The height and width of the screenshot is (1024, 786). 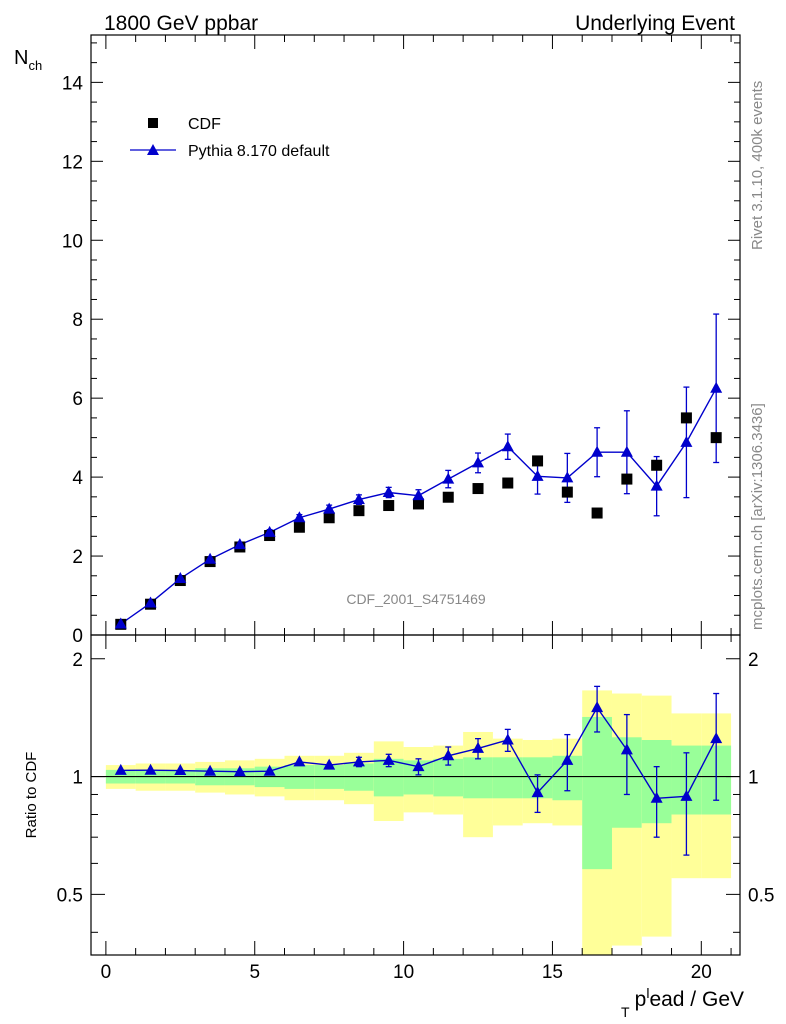 I want to click on main-ytick-label: 6, so click(x=77, y=399).